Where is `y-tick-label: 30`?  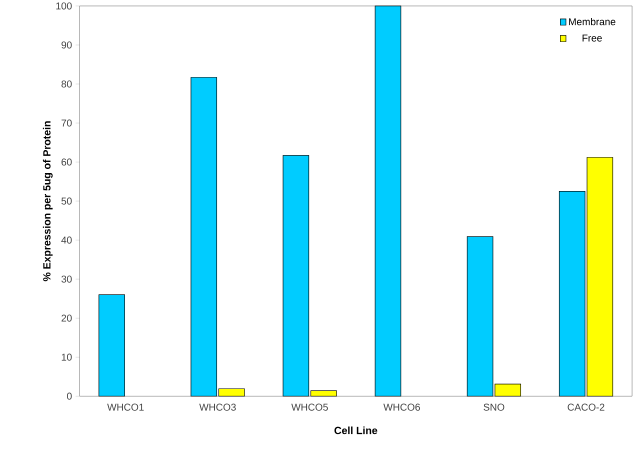
y-tick-label: 30 is located at coordinates (66, 279).